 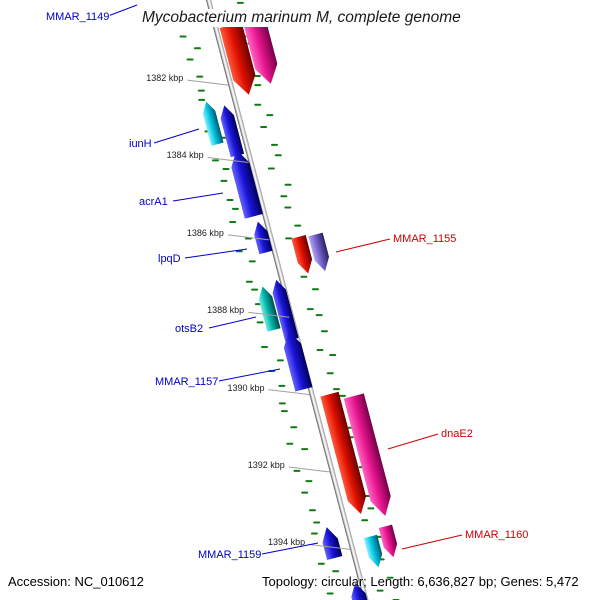 I want to click on iunh-arrow, so click(x=212, y=123).